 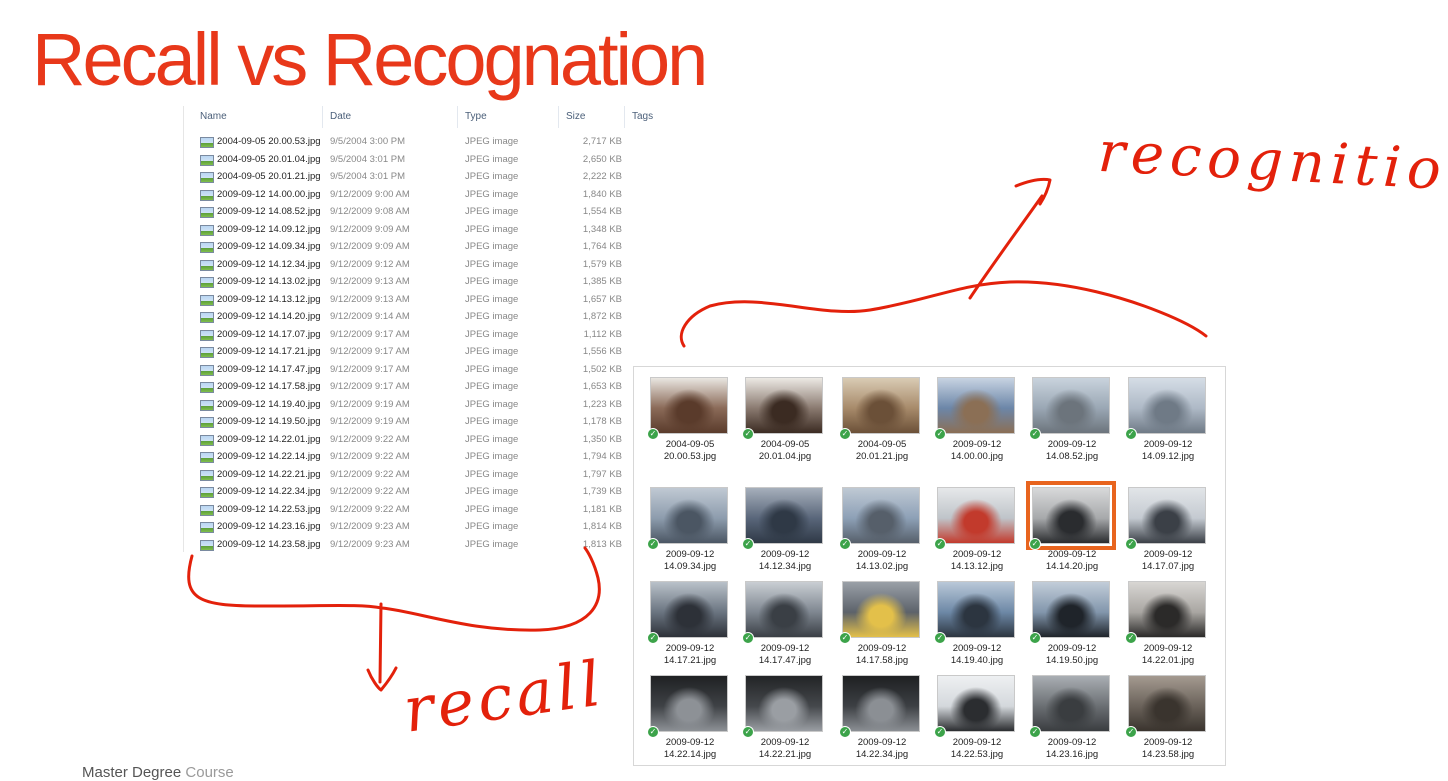 What do you see at coordinates (690, 749) in the screenshot?
I see `thumbnail-label: 2009-09-12 14.22.14.jpg` at bounding box center [690, 749].